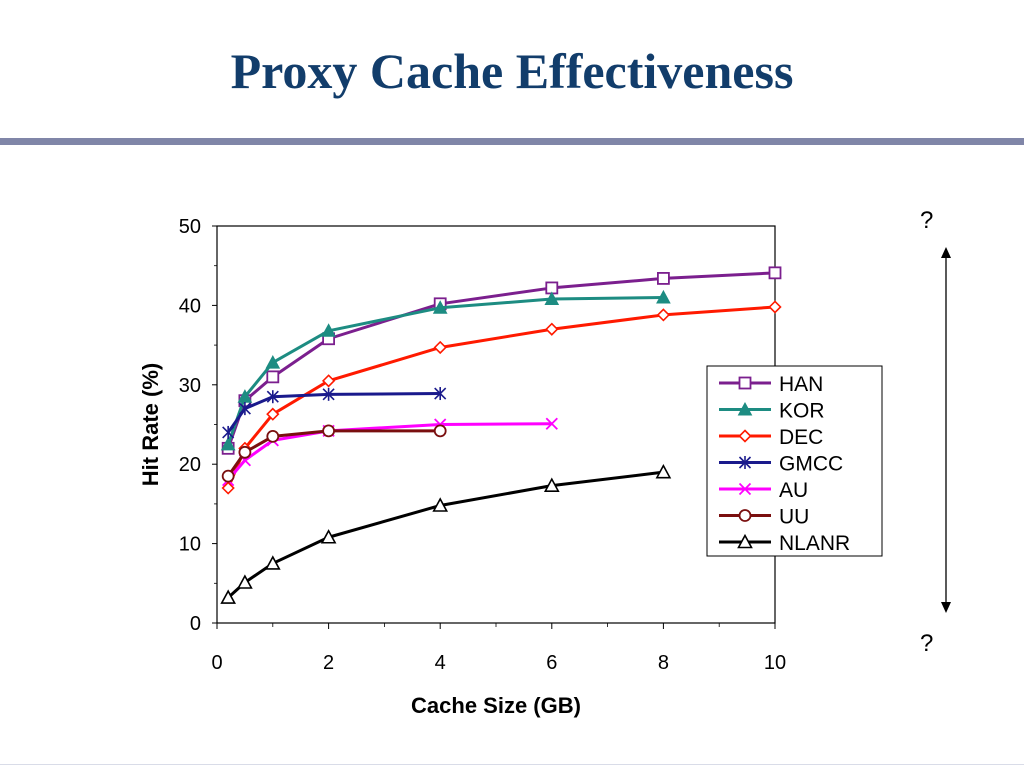 This screenshot has width=1024, height=768. What do you see at coordinates (775, 663) in the screenshot?
I see `x-tick-label: 10` at bounding box center [775, 663].